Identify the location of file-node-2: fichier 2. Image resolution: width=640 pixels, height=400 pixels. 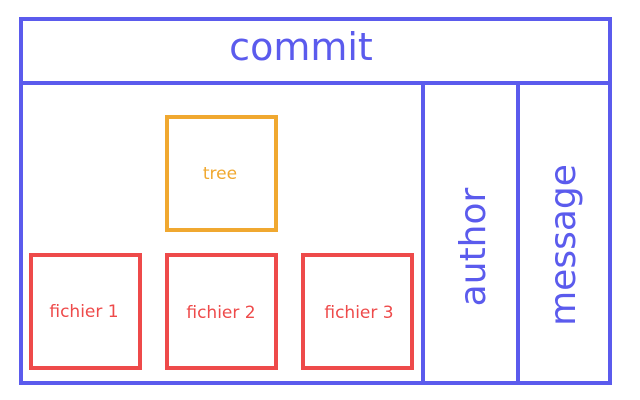
(221, 311).